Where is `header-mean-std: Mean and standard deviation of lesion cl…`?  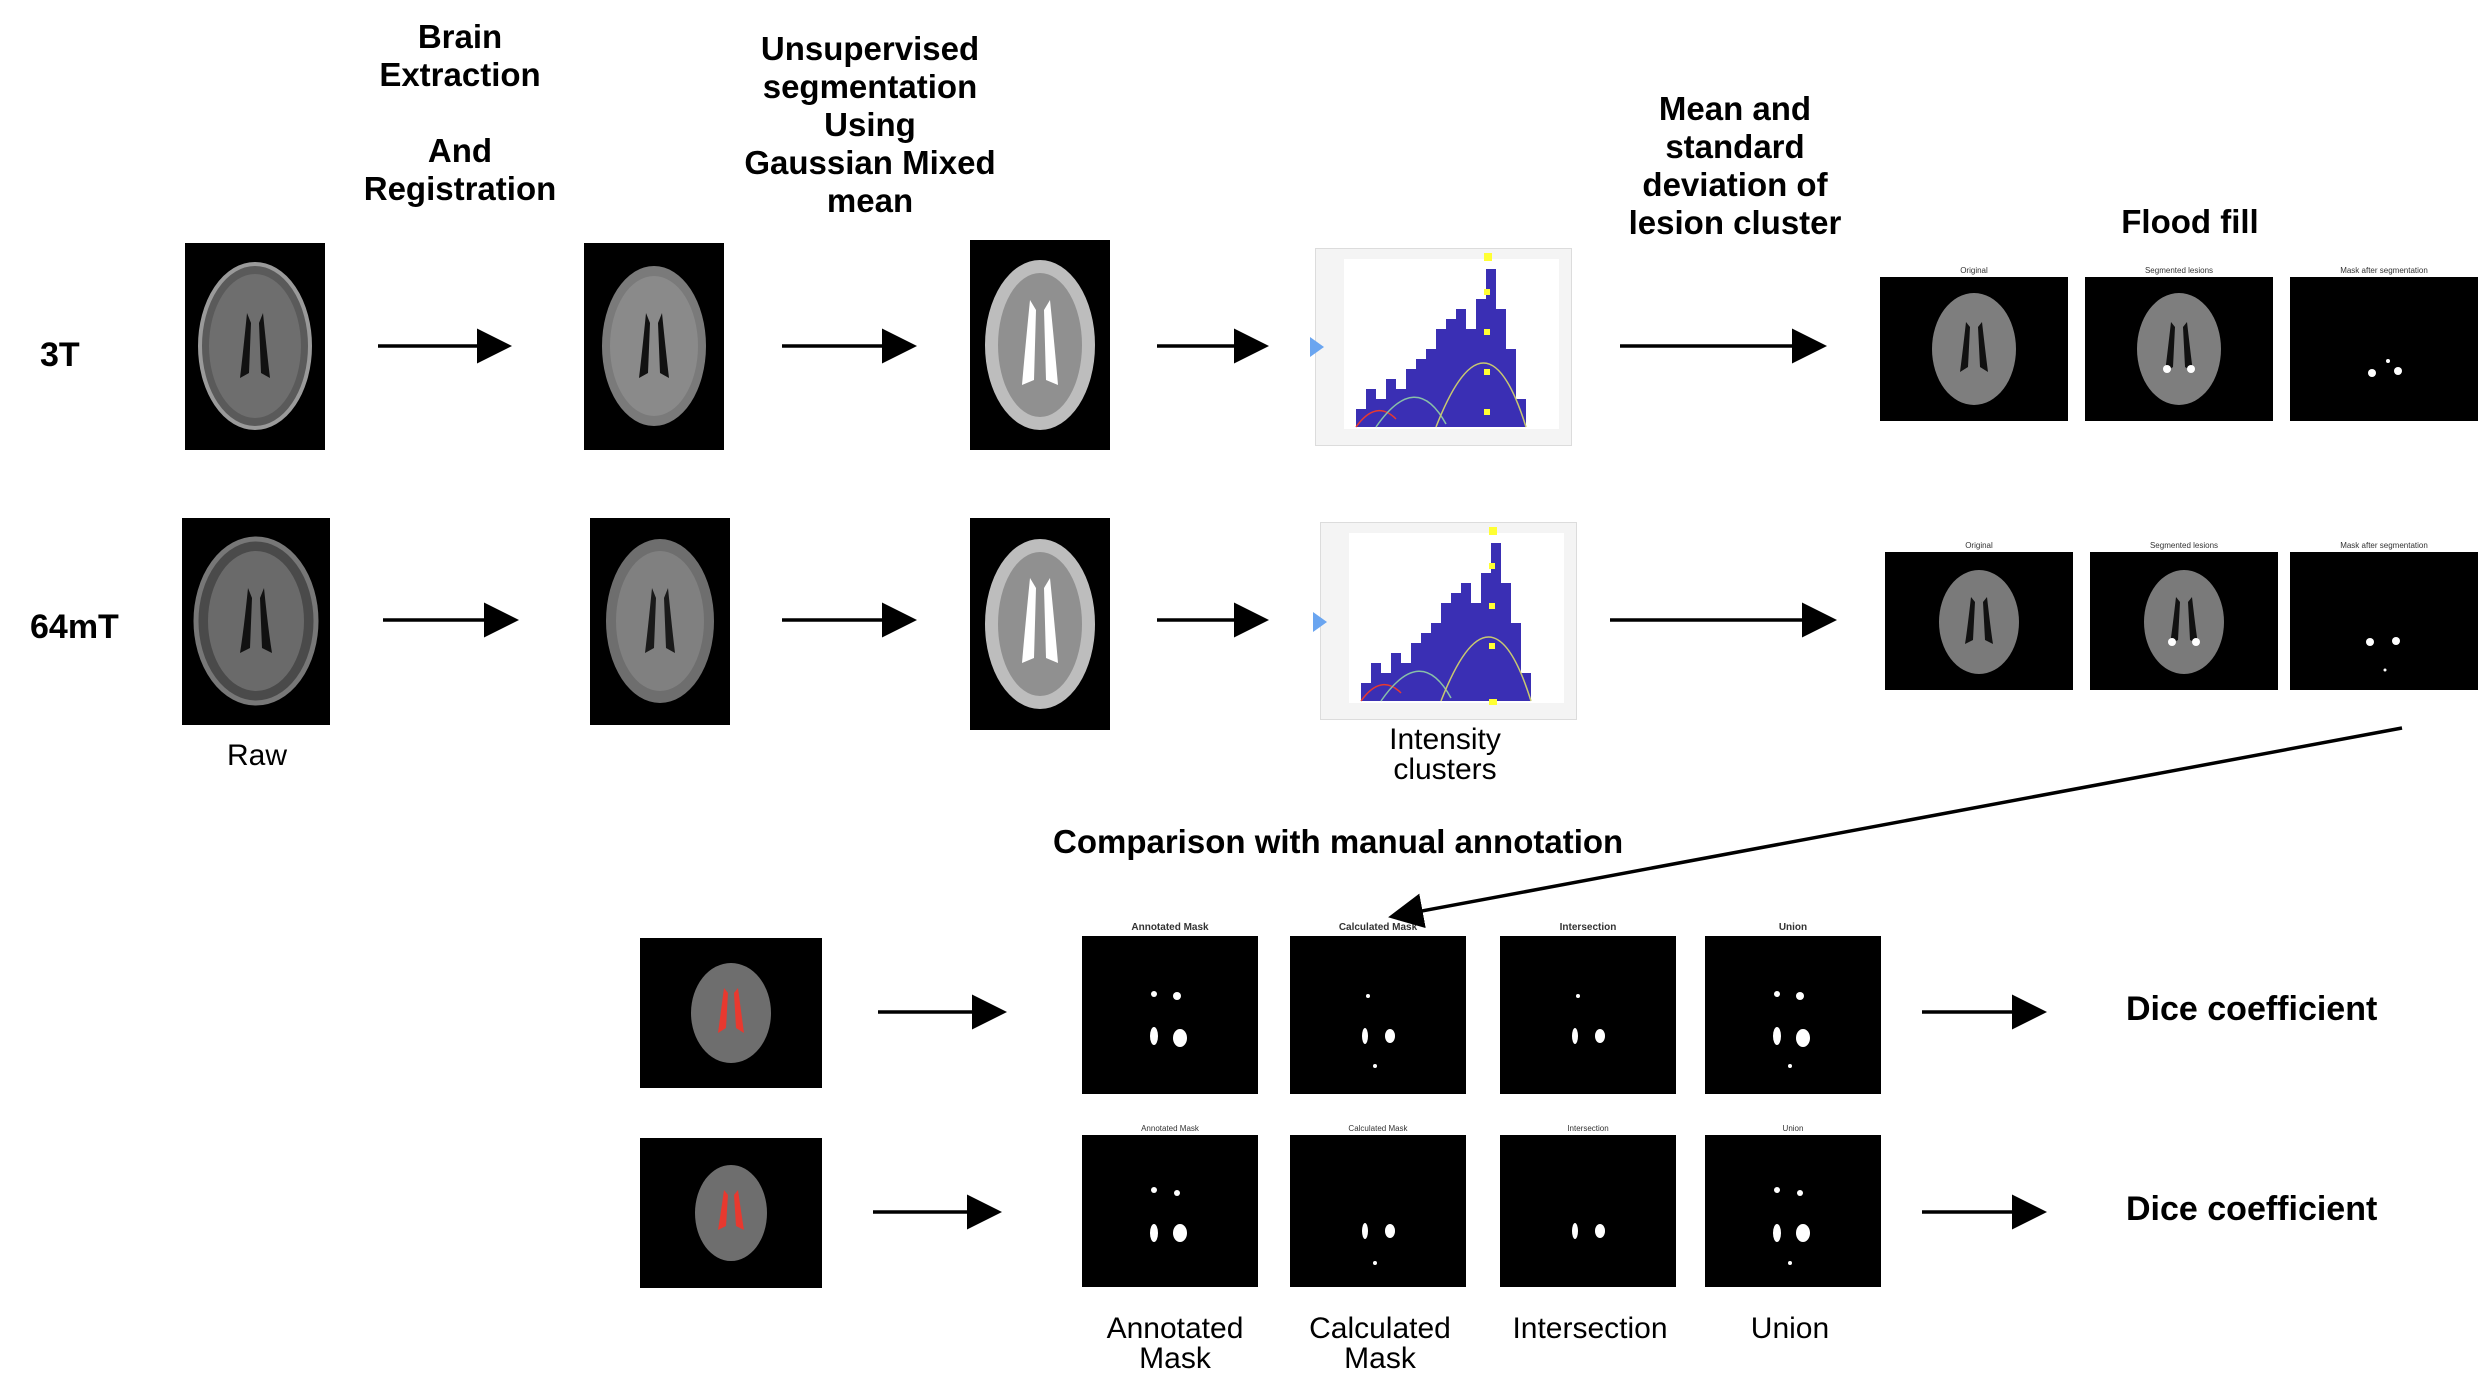
header-mean-std: Mean and standard deviation of lesion cl… is located at coordinates (1735, 165).